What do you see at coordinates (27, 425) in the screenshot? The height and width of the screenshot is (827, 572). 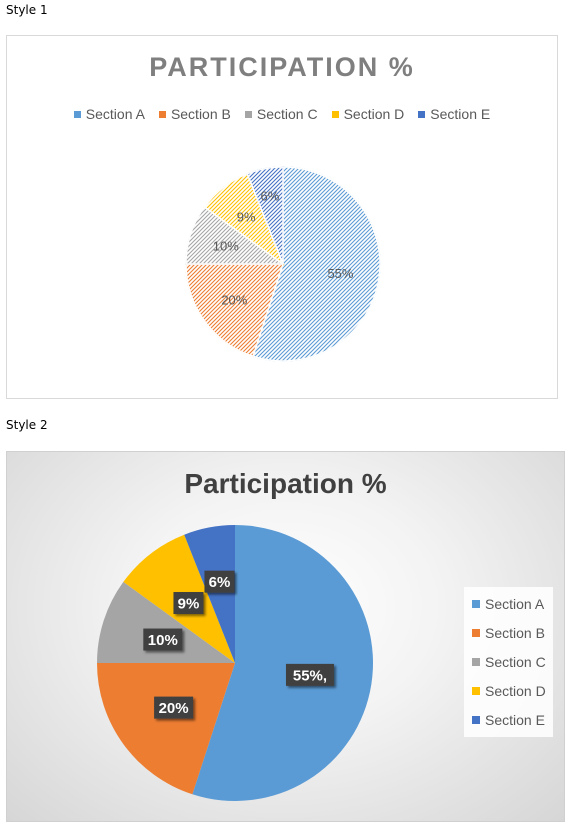 I see `style-2-label: Style 2` at bounding box center [27, 425].